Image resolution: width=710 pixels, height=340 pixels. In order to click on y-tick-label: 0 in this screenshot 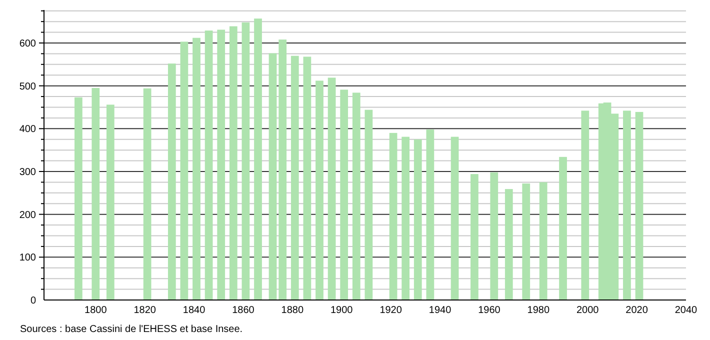, I will do `click(33, 301)`.